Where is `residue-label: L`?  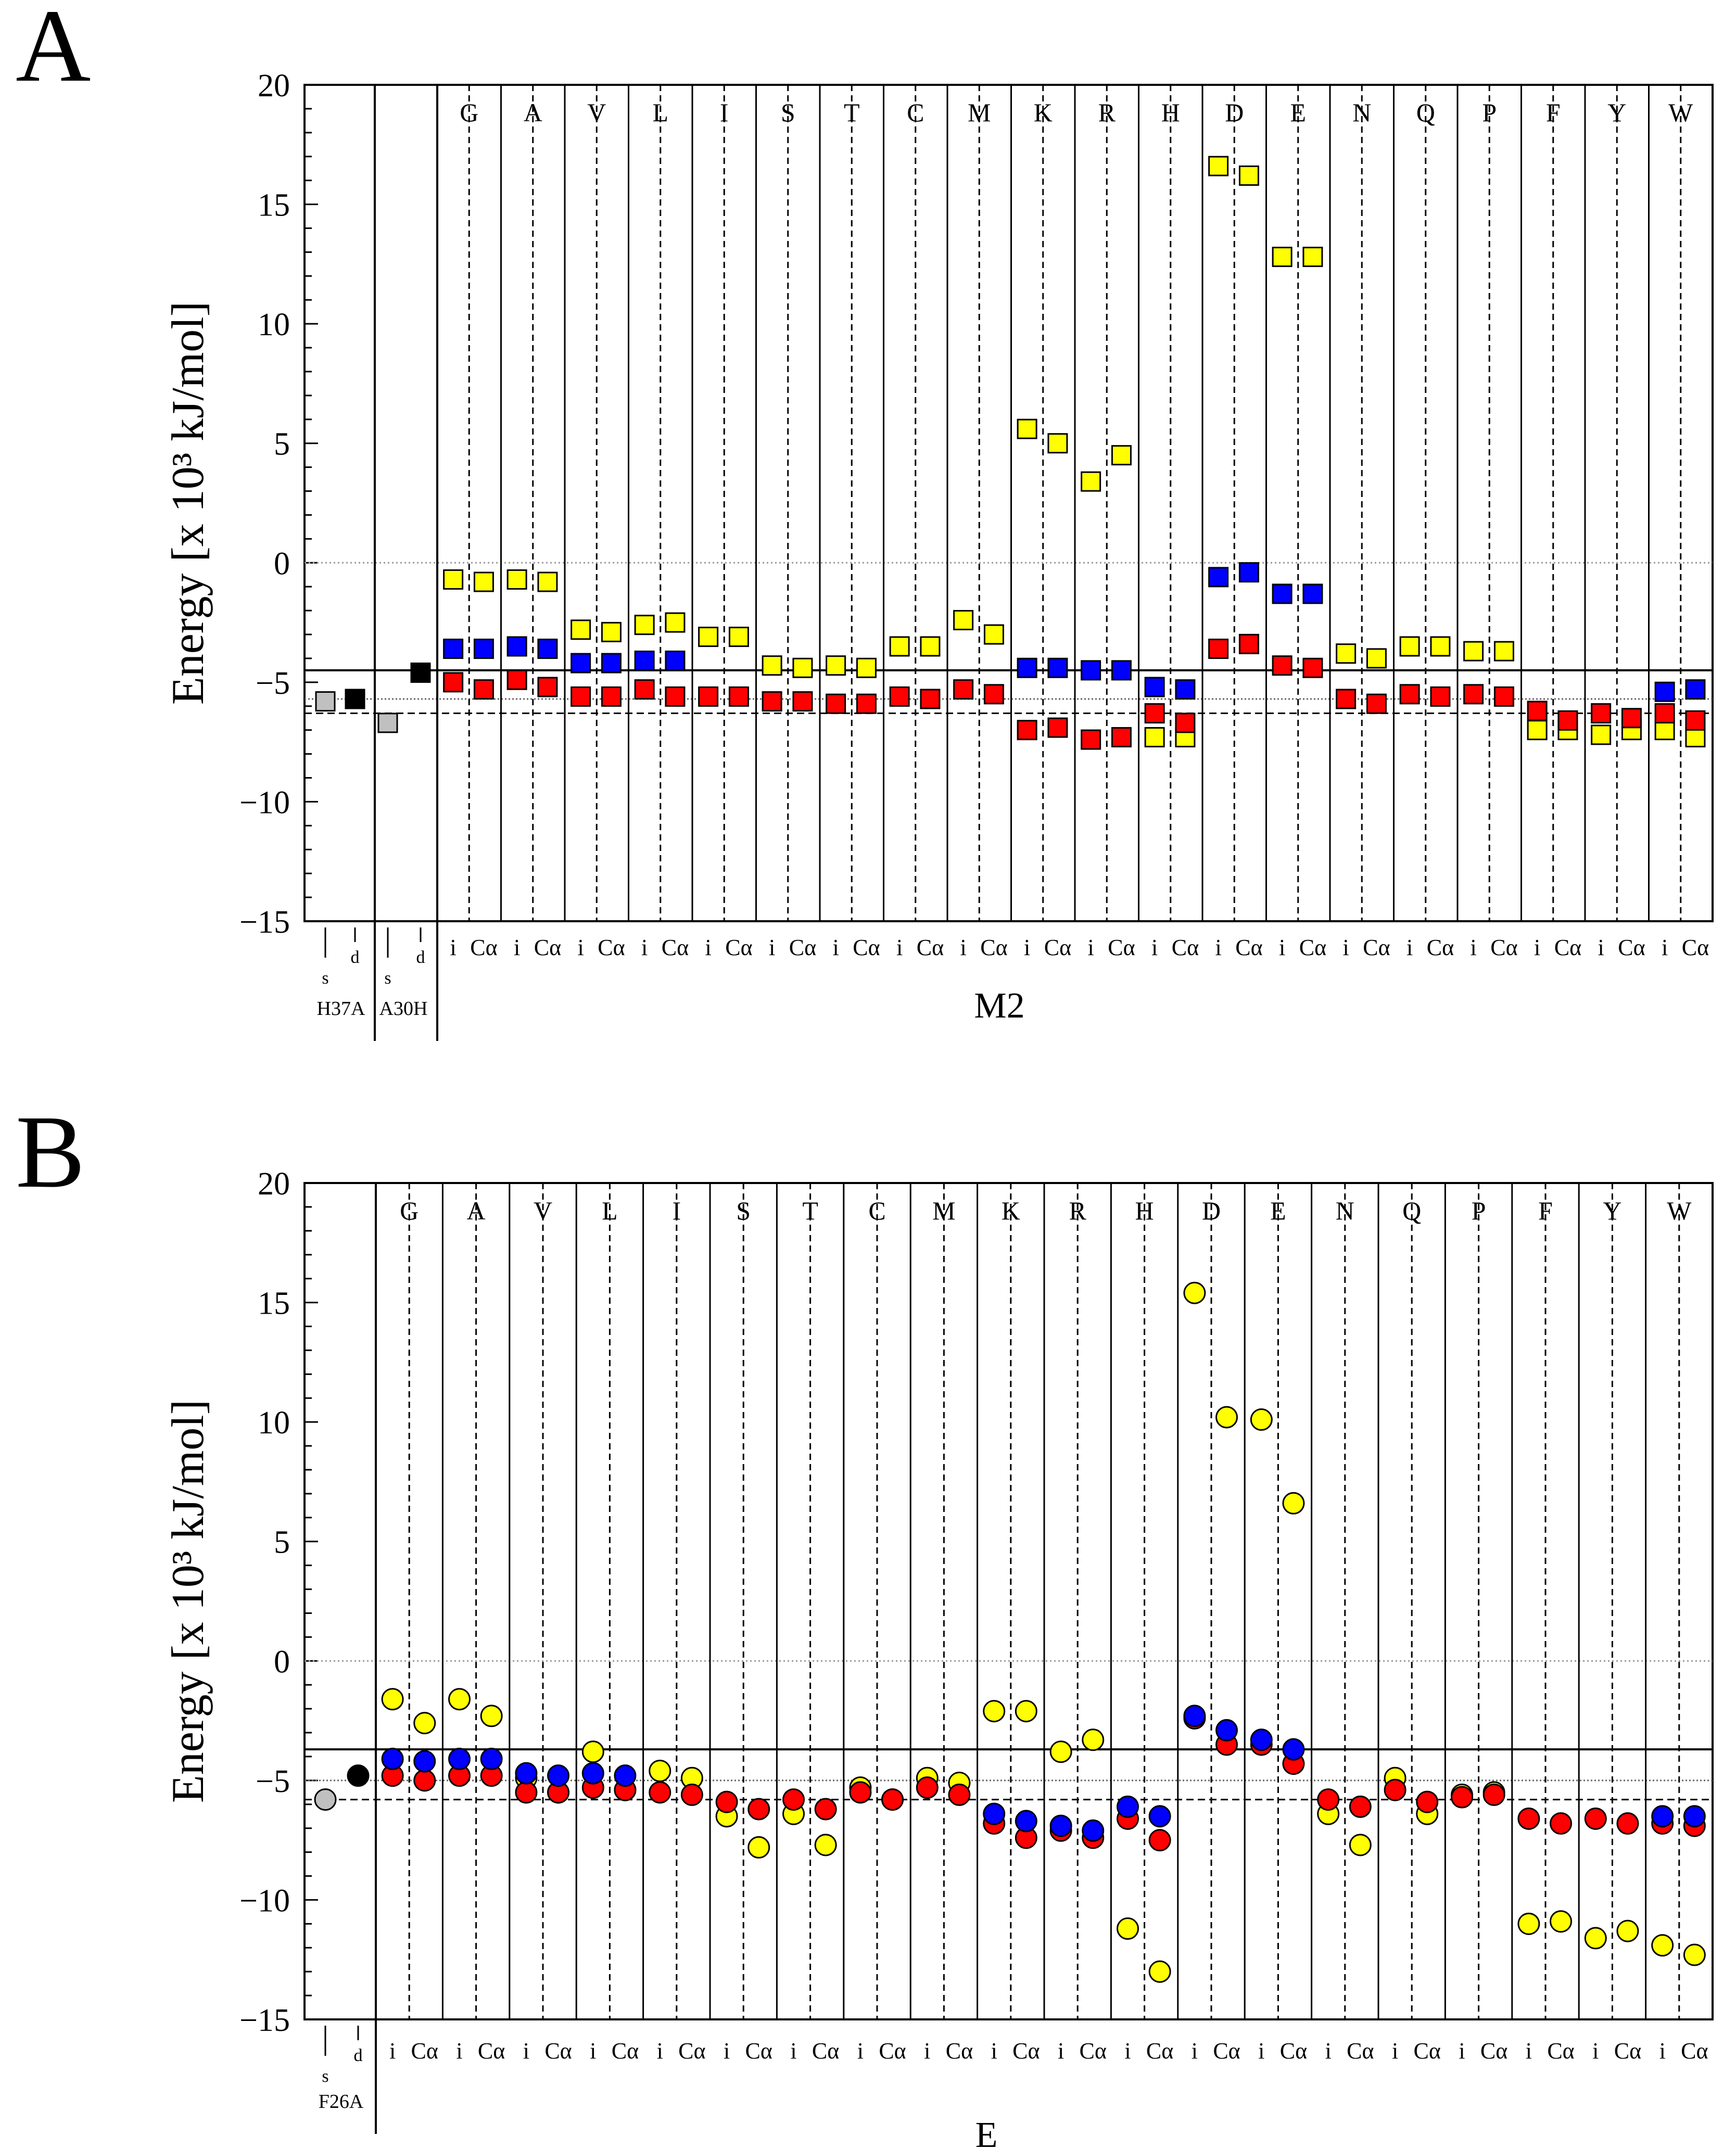 residue-label: L is located at coordinates (610, 1210).